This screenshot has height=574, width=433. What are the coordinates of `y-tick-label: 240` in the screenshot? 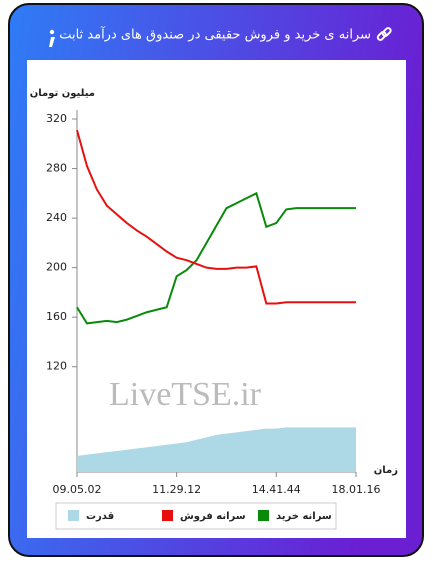 It's located at (56, 217).